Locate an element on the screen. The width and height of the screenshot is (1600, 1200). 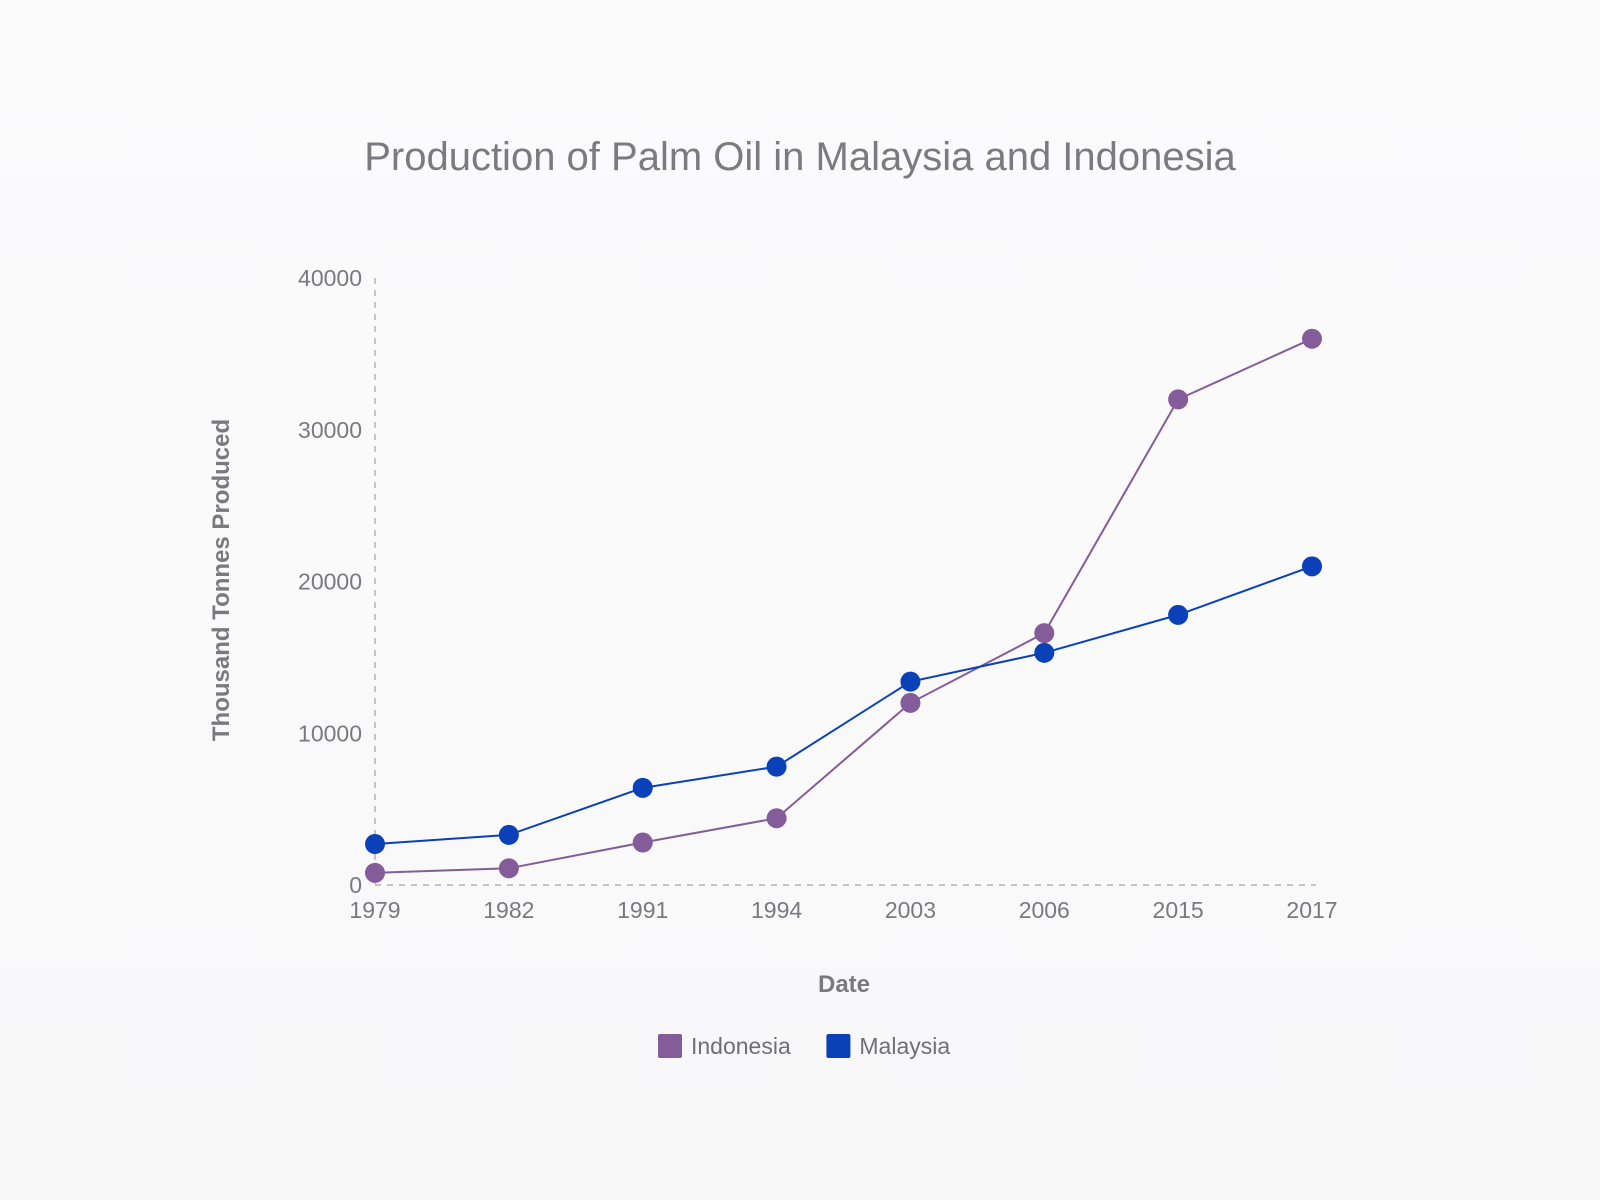
legend: Indonesia Malaysia is located at coordinates (804, 1046).